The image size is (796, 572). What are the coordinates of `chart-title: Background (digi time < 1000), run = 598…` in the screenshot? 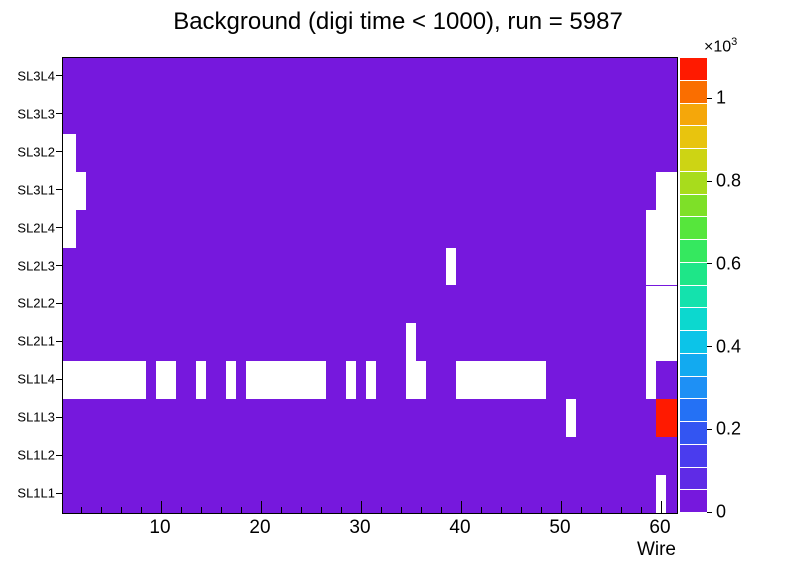 It's located at (398, 21).